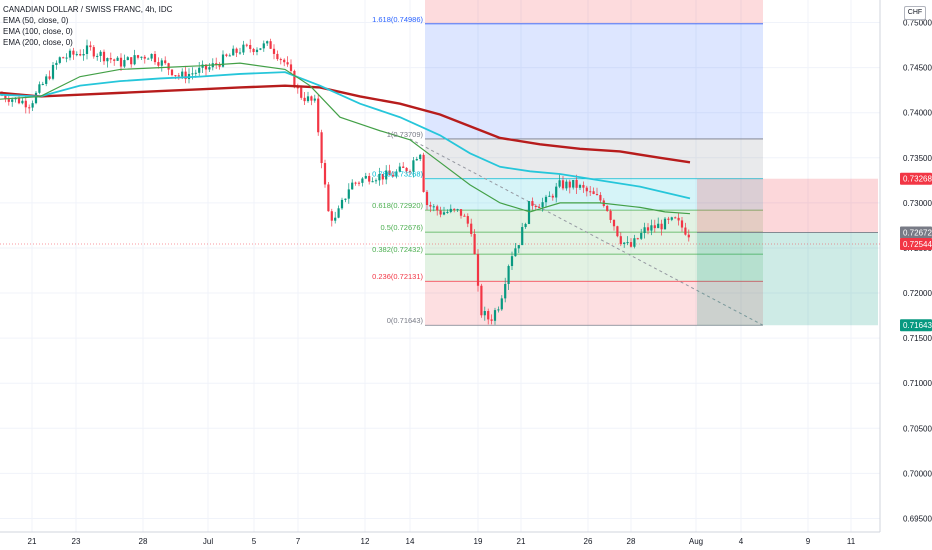 The width and height of the screenshot is (932, 550). Describe the element at coordinates (917, 68) in the screenshot. I see `price-tick-label: 0.74500` at that location.